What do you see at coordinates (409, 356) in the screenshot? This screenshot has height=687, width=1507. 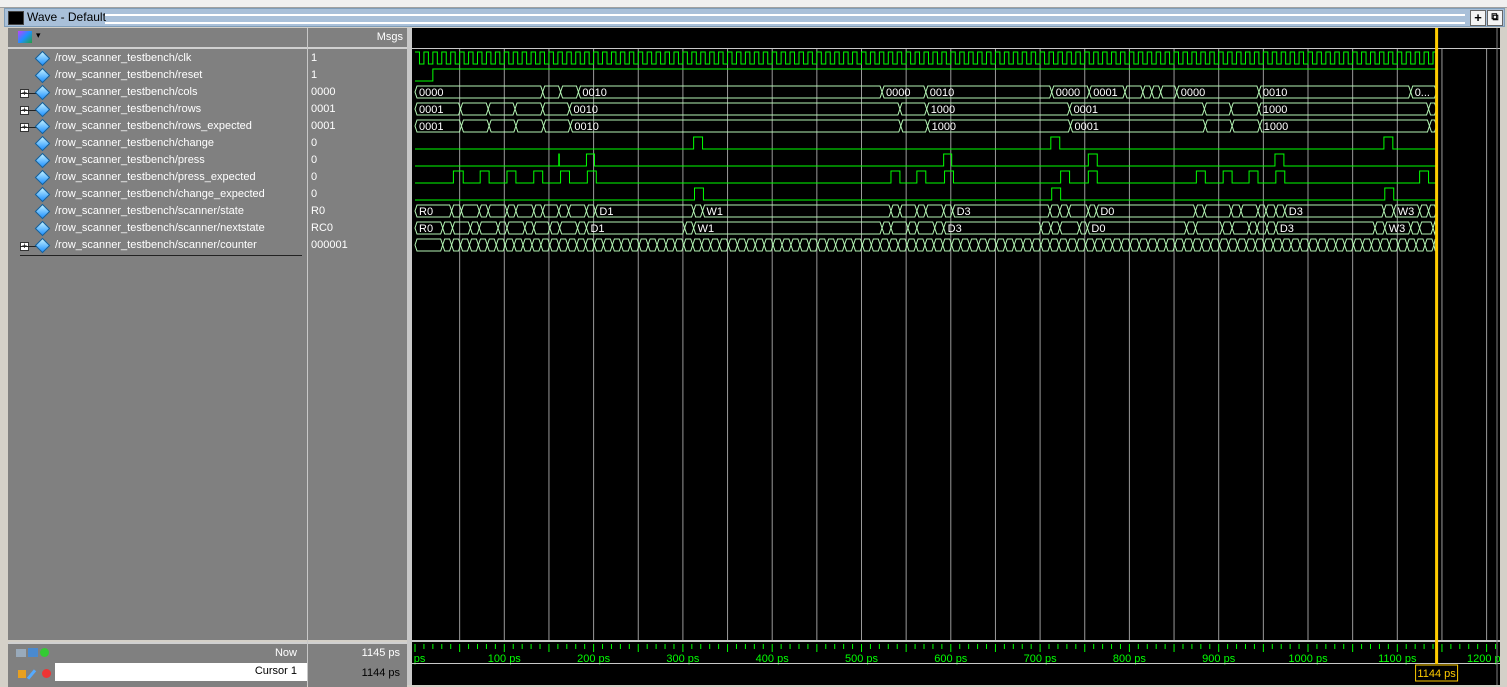 I see `pane-splitter-wave` at bounding box center [409, 356].